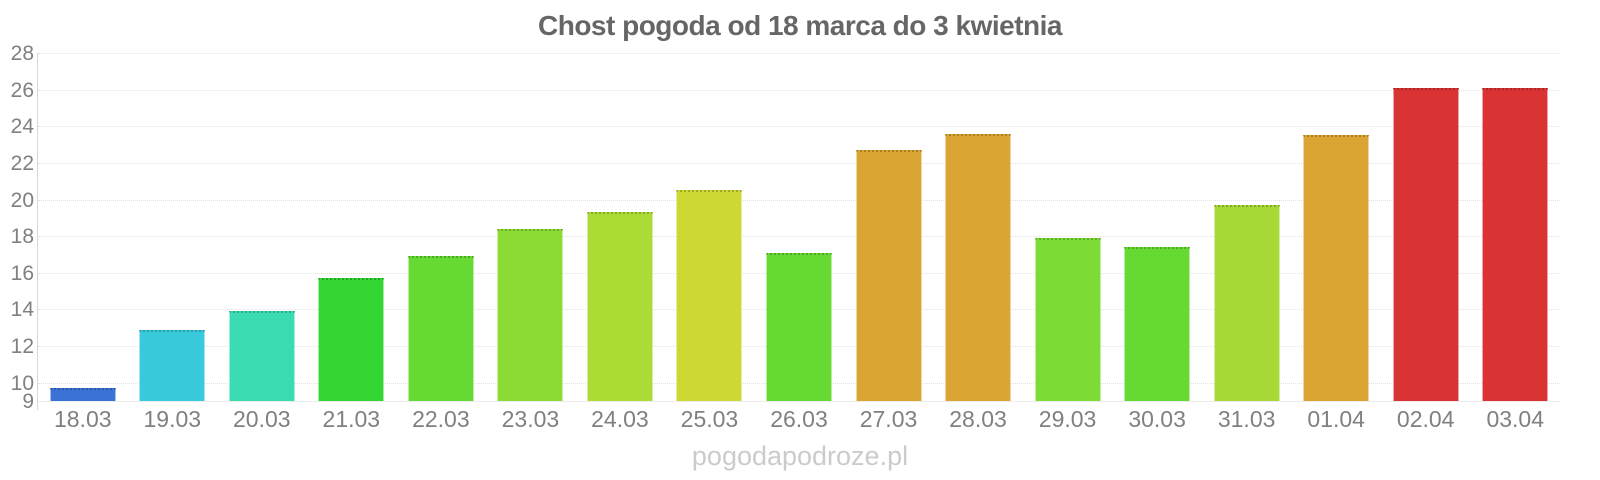 Image resolution: width=1600 pixels, height=480 pixels. What do you see at coordinates (22, 237) in the screenshot?
I see `y-tick-label-18: 18` at bounding box center [22, 237].